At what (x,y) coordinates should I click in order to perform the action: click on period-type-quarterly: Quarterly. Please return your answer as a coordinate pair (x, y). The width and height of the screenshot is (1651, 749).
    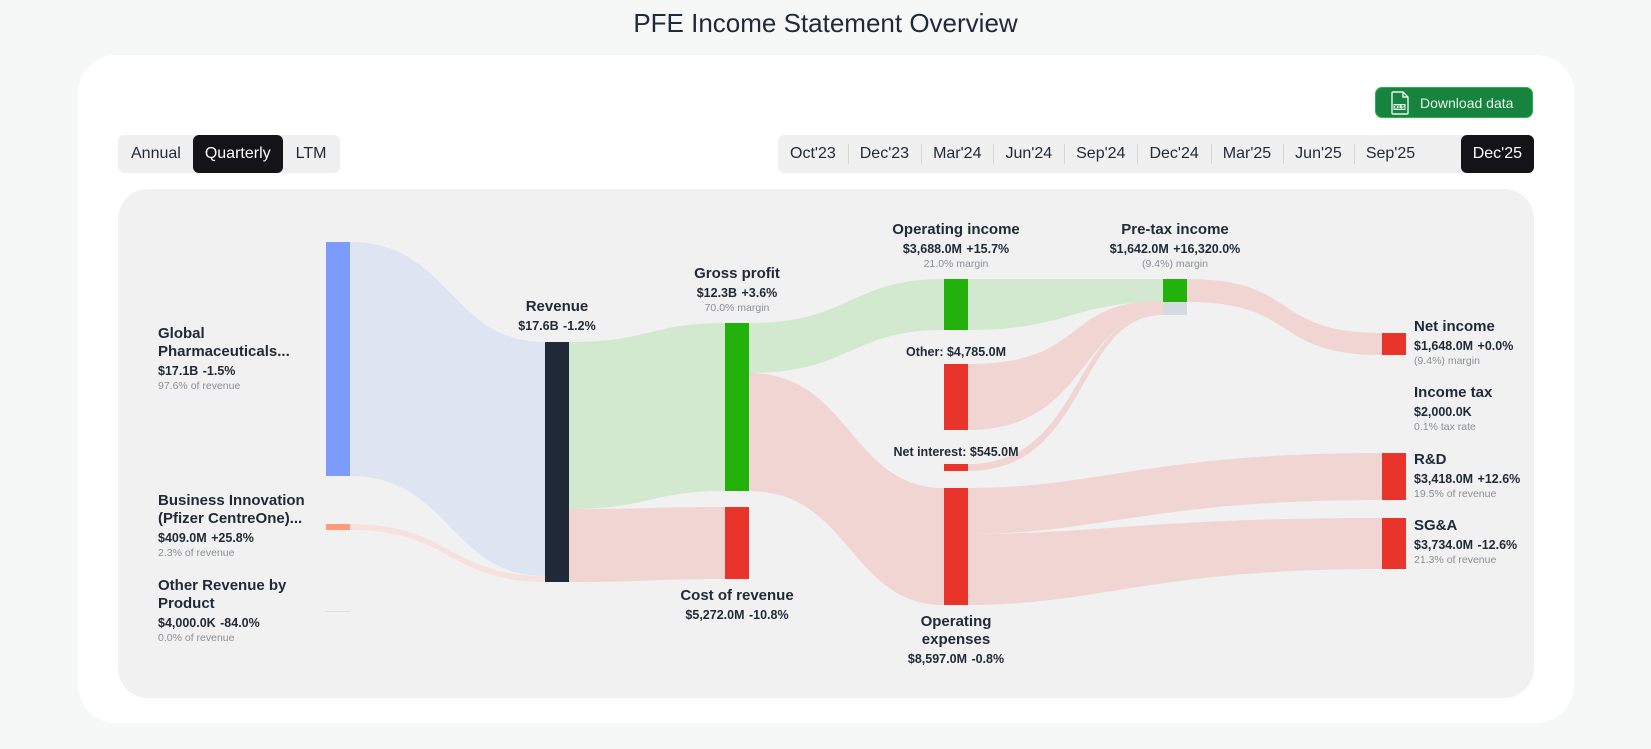
    Looking at the image, I should click on (237, 154).